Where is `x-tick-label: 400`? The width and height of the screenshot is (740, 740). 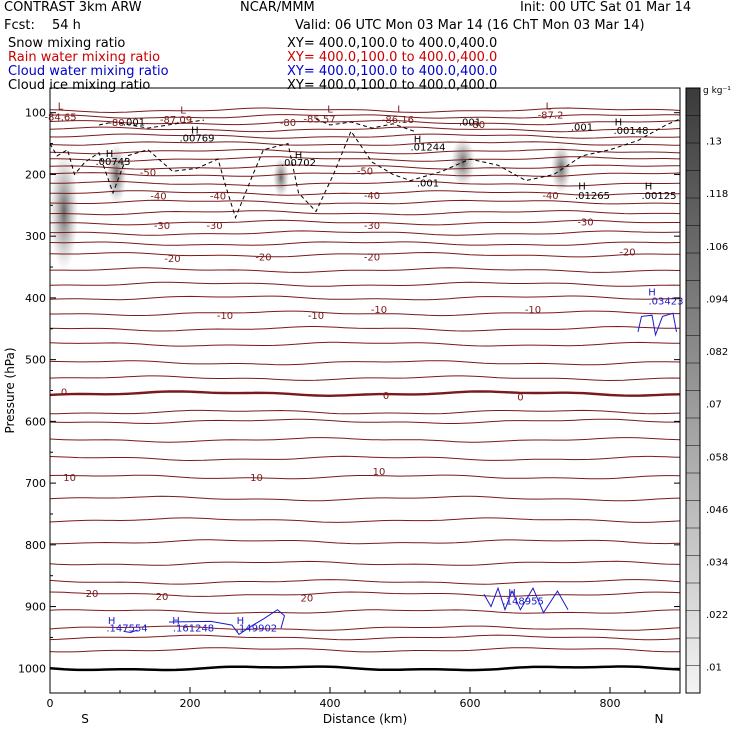 x-tick-label: 400 is located at coordinates (330, 703).